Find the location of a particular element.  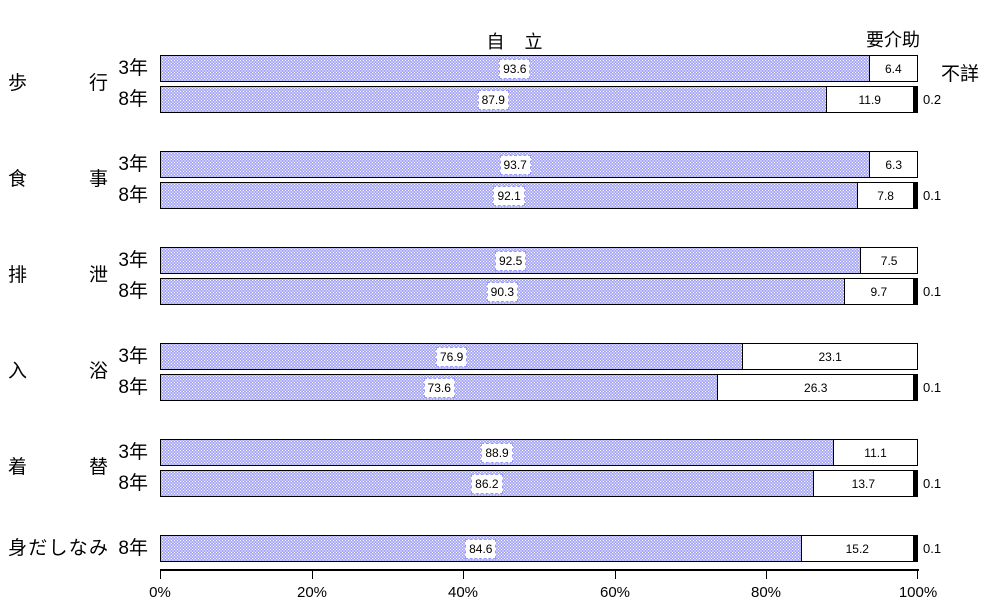

segment-assist: 23.1 is located at coordinates (829, 356).